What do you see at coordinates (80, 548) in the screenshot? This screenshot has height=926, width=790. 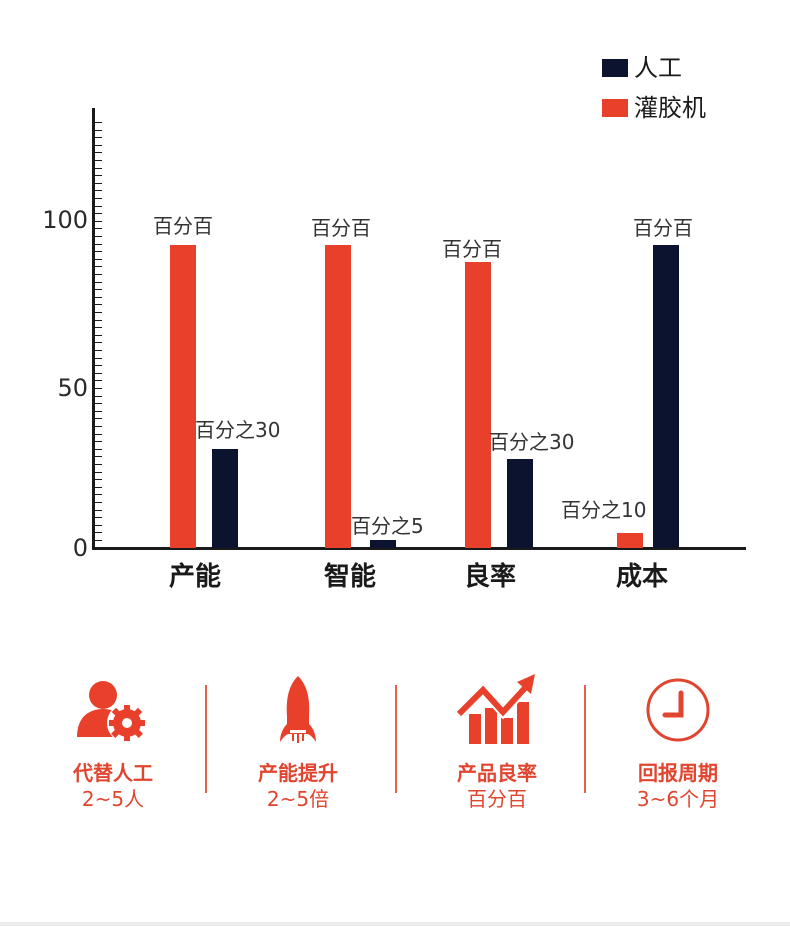 I see `y-tick-label-0: 0` at bounding box center [80, 548].